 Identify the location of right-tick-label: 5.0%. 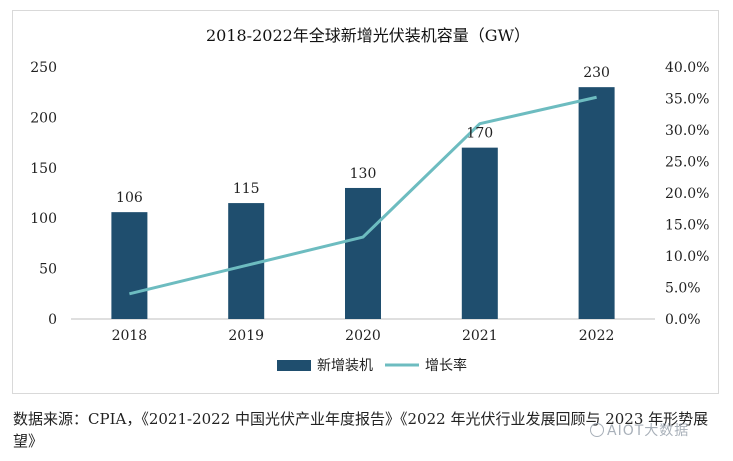
(683, 289).